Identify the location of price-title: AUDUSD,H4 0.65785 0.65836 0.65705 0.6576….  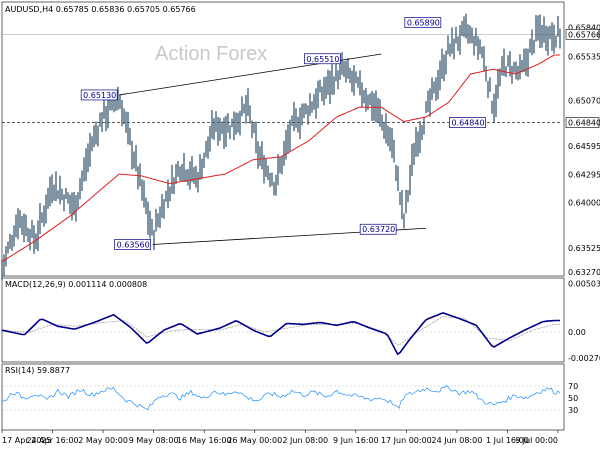
(100, 9).